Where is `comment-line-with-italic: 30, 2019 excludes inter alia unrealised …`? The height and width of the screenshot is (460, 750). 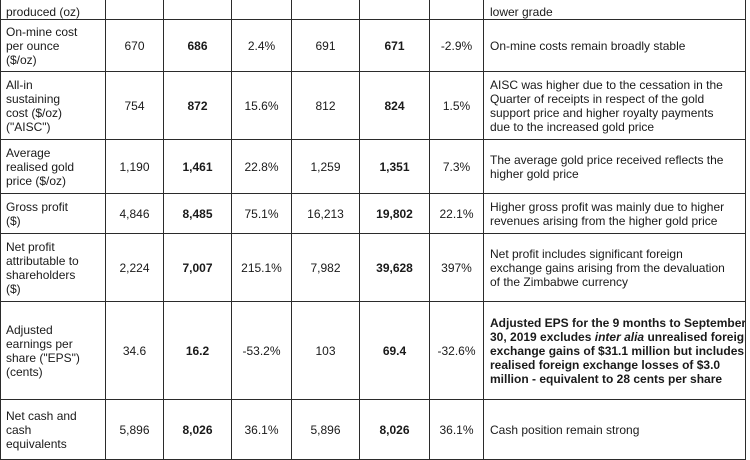
comment-line-with-italic: 30, 2019 excludes inter alia unrealised … is located at coordinates (618, 336).